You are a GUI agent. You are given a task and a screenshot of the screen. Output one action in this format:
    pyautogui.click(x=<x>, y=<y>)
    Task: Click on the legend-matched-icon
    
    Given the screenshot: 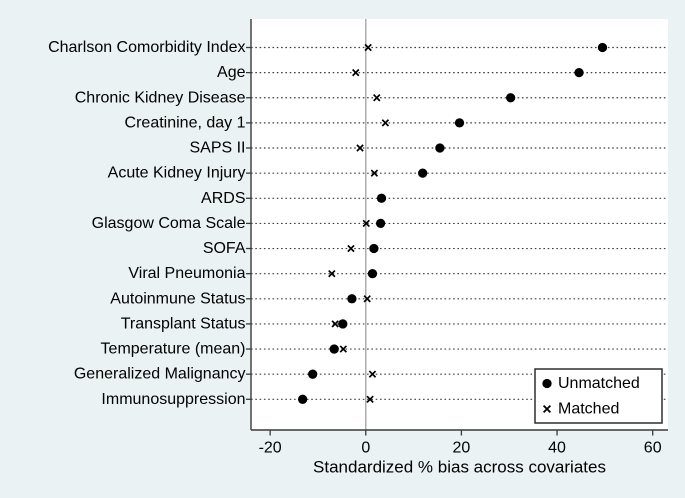 What is the action you would take?
    pyautogui.click(x=547, y=409)
    